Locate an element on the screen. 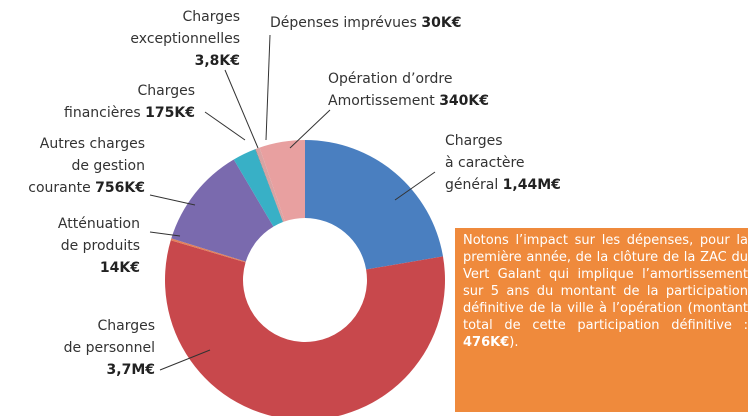 This screenshot has width=748, height=416. category: Autres charges de gestion courante is located at coordinates (86, 166).